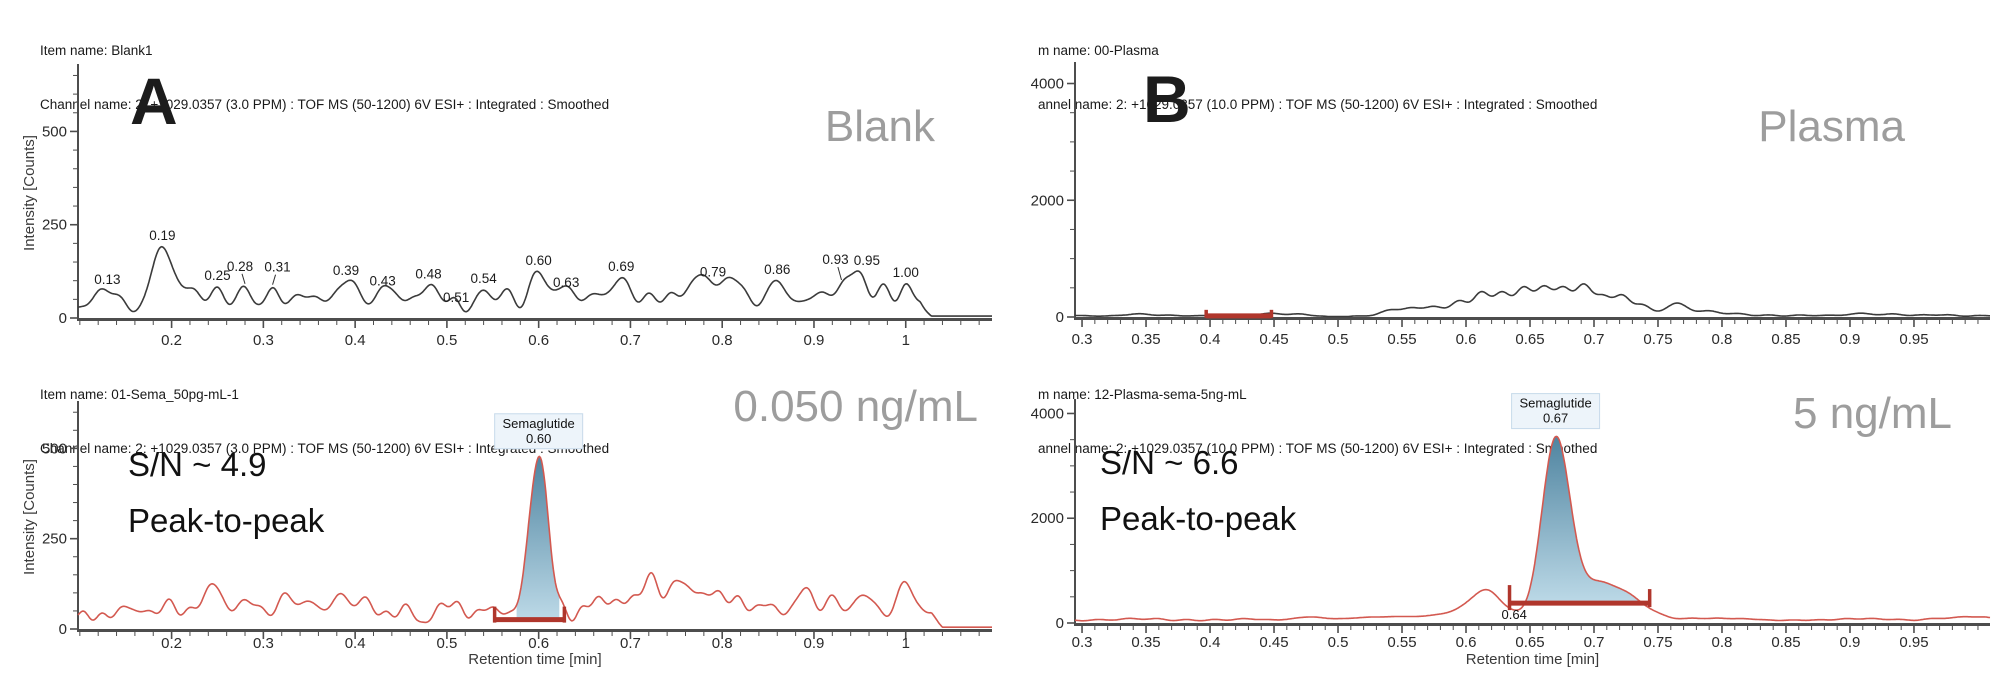  Describe the element at coordinates (456, 297) in the screenshot. I see `peak-rt-label: 0.51` at that location.